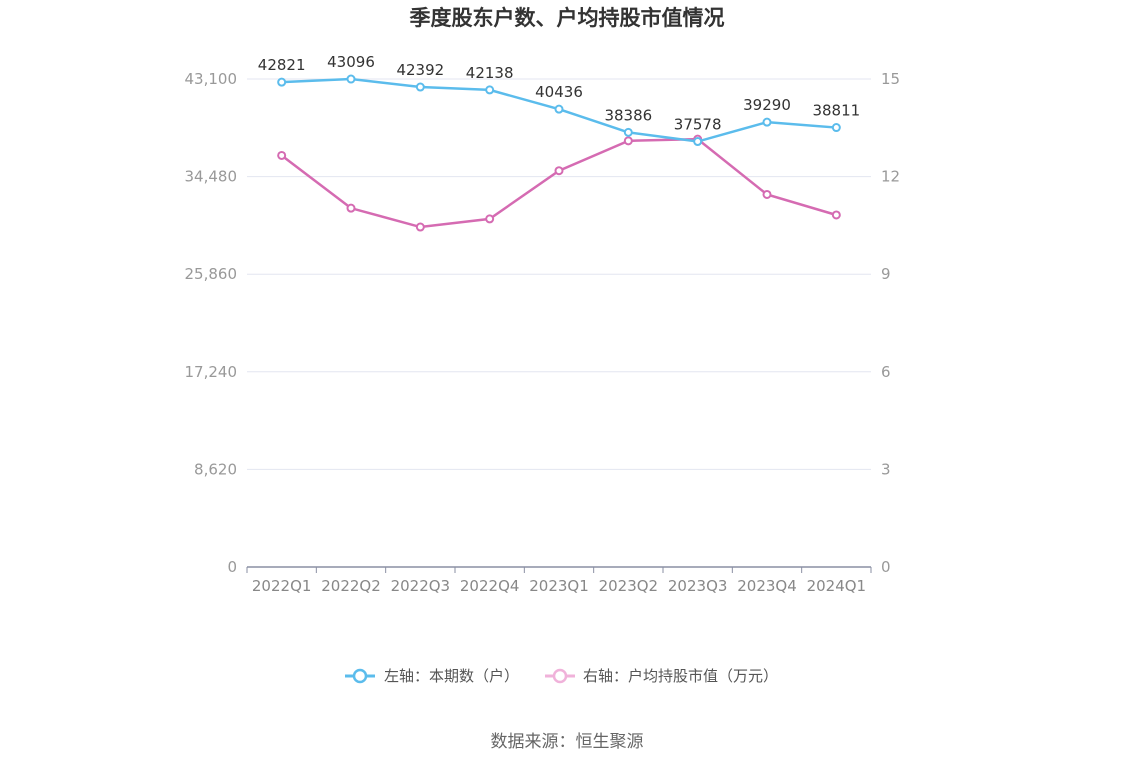 The width and height of the screenshot is (1134, 766). Describe the element at coordinates (837, 586) in the screenshot. I see `x-tick-label: 2024Q1` at that location.